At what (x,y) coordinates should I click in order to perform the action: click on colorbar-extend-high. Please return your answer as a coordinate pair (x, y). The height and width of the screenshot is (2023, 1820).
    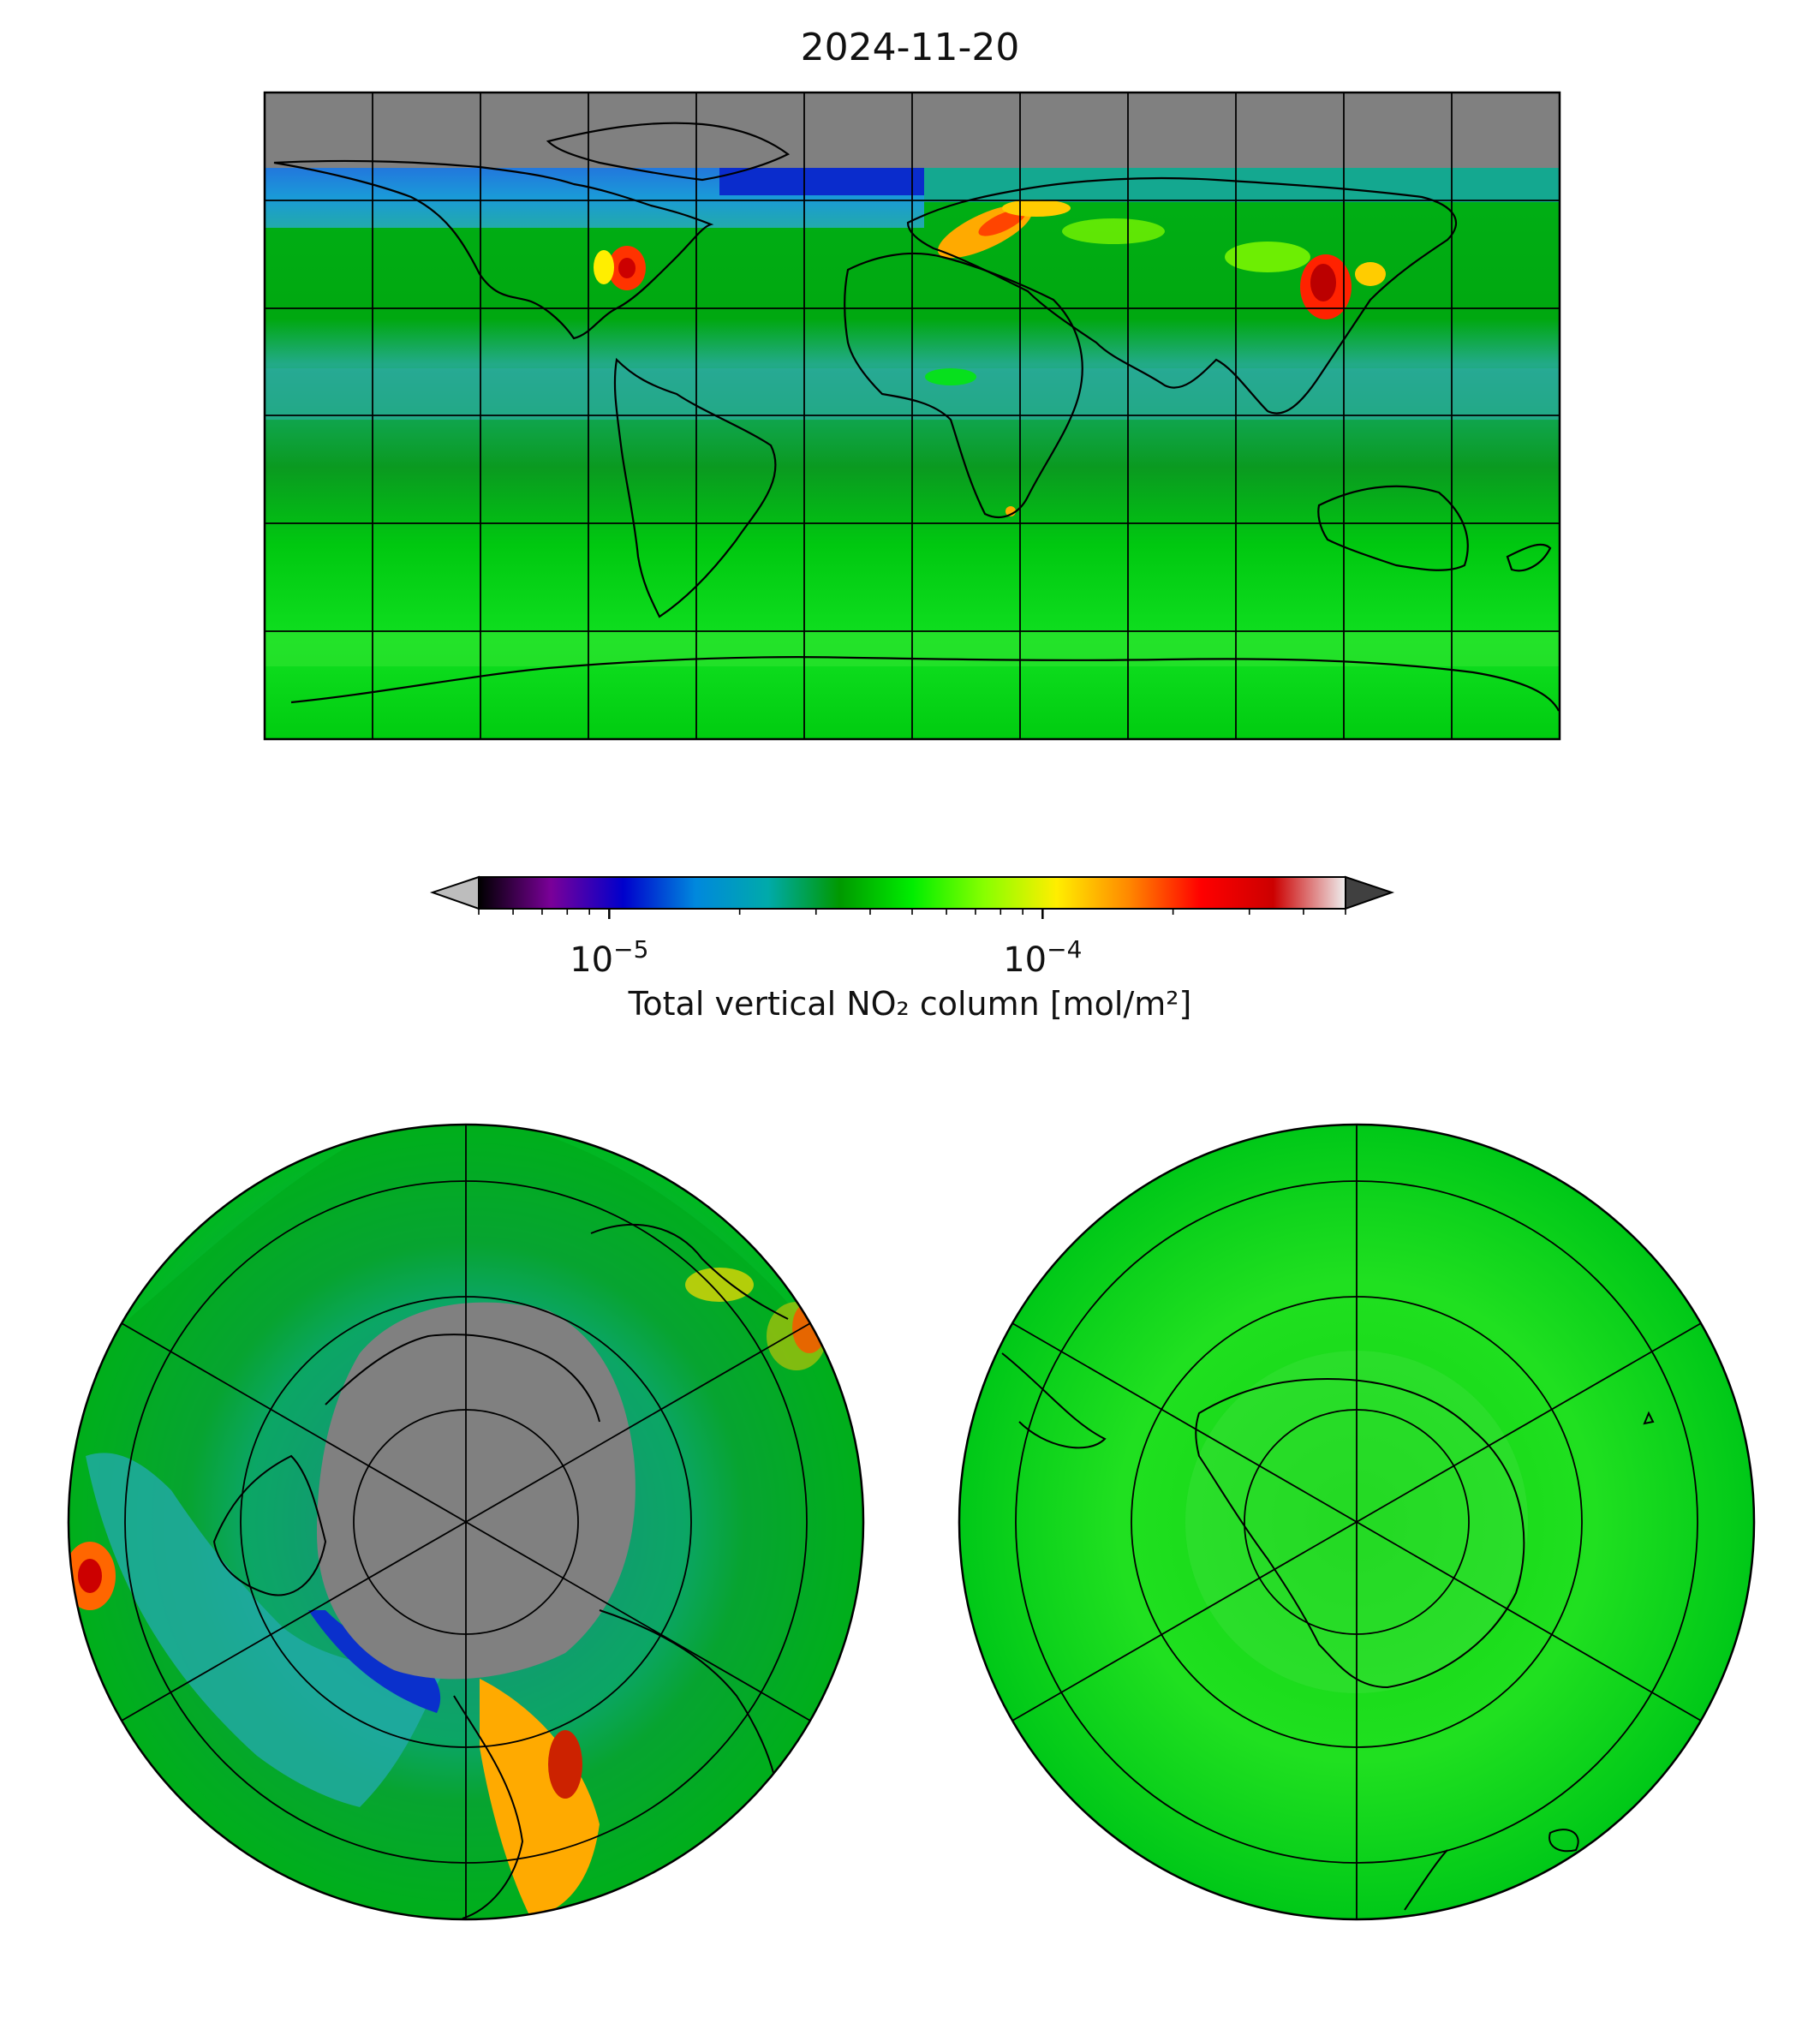
    Looking at the image, I should click on (1370, 892).